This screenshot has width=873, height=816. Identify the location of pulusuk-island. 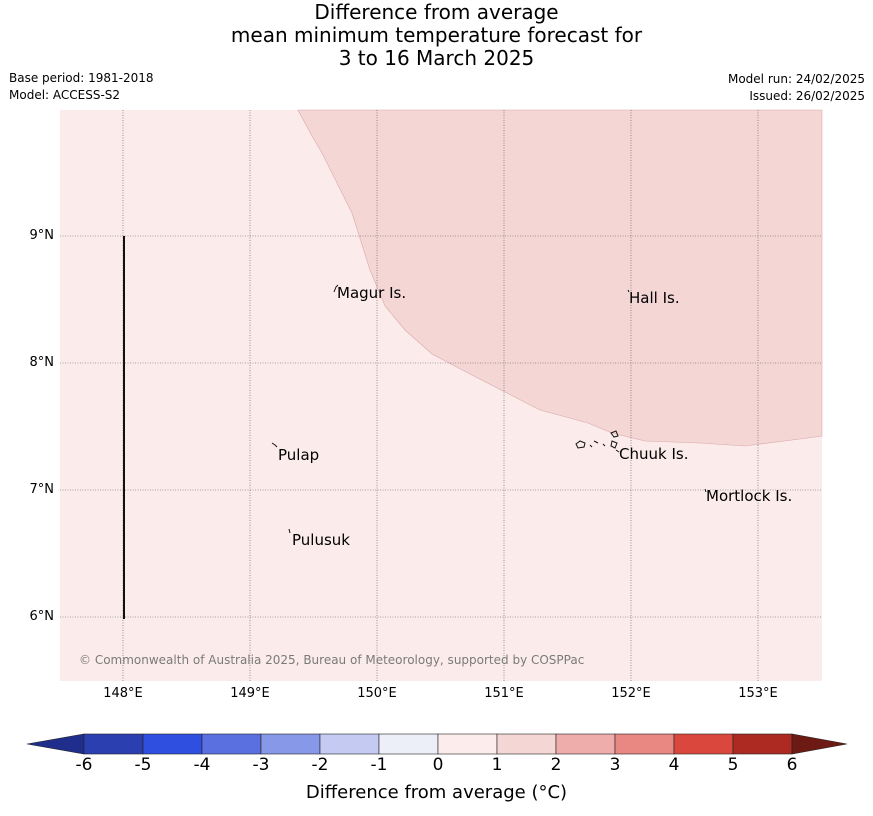
(289, 531).